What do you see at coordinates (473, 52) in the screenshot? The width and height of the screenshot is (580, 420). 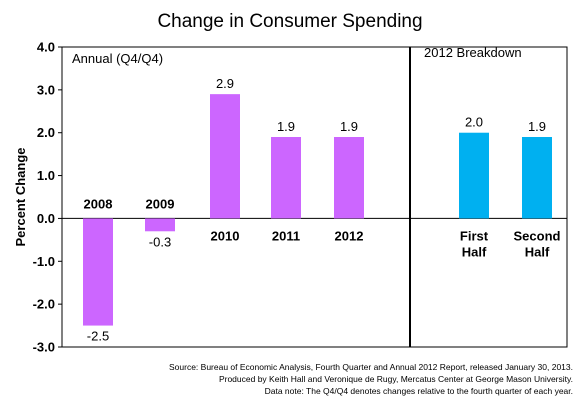 I see `panel-label-breakdown: 2012 Breakdown` at bounding box center [473, 52].